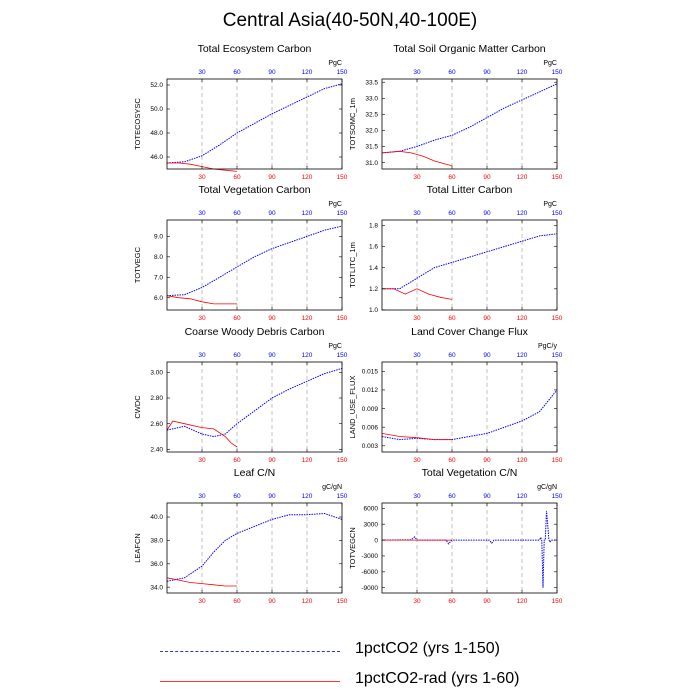 This screenshot has width=700, height=700. I want to click on chart-title: Total Vegetation C/N, so click(470, 473).